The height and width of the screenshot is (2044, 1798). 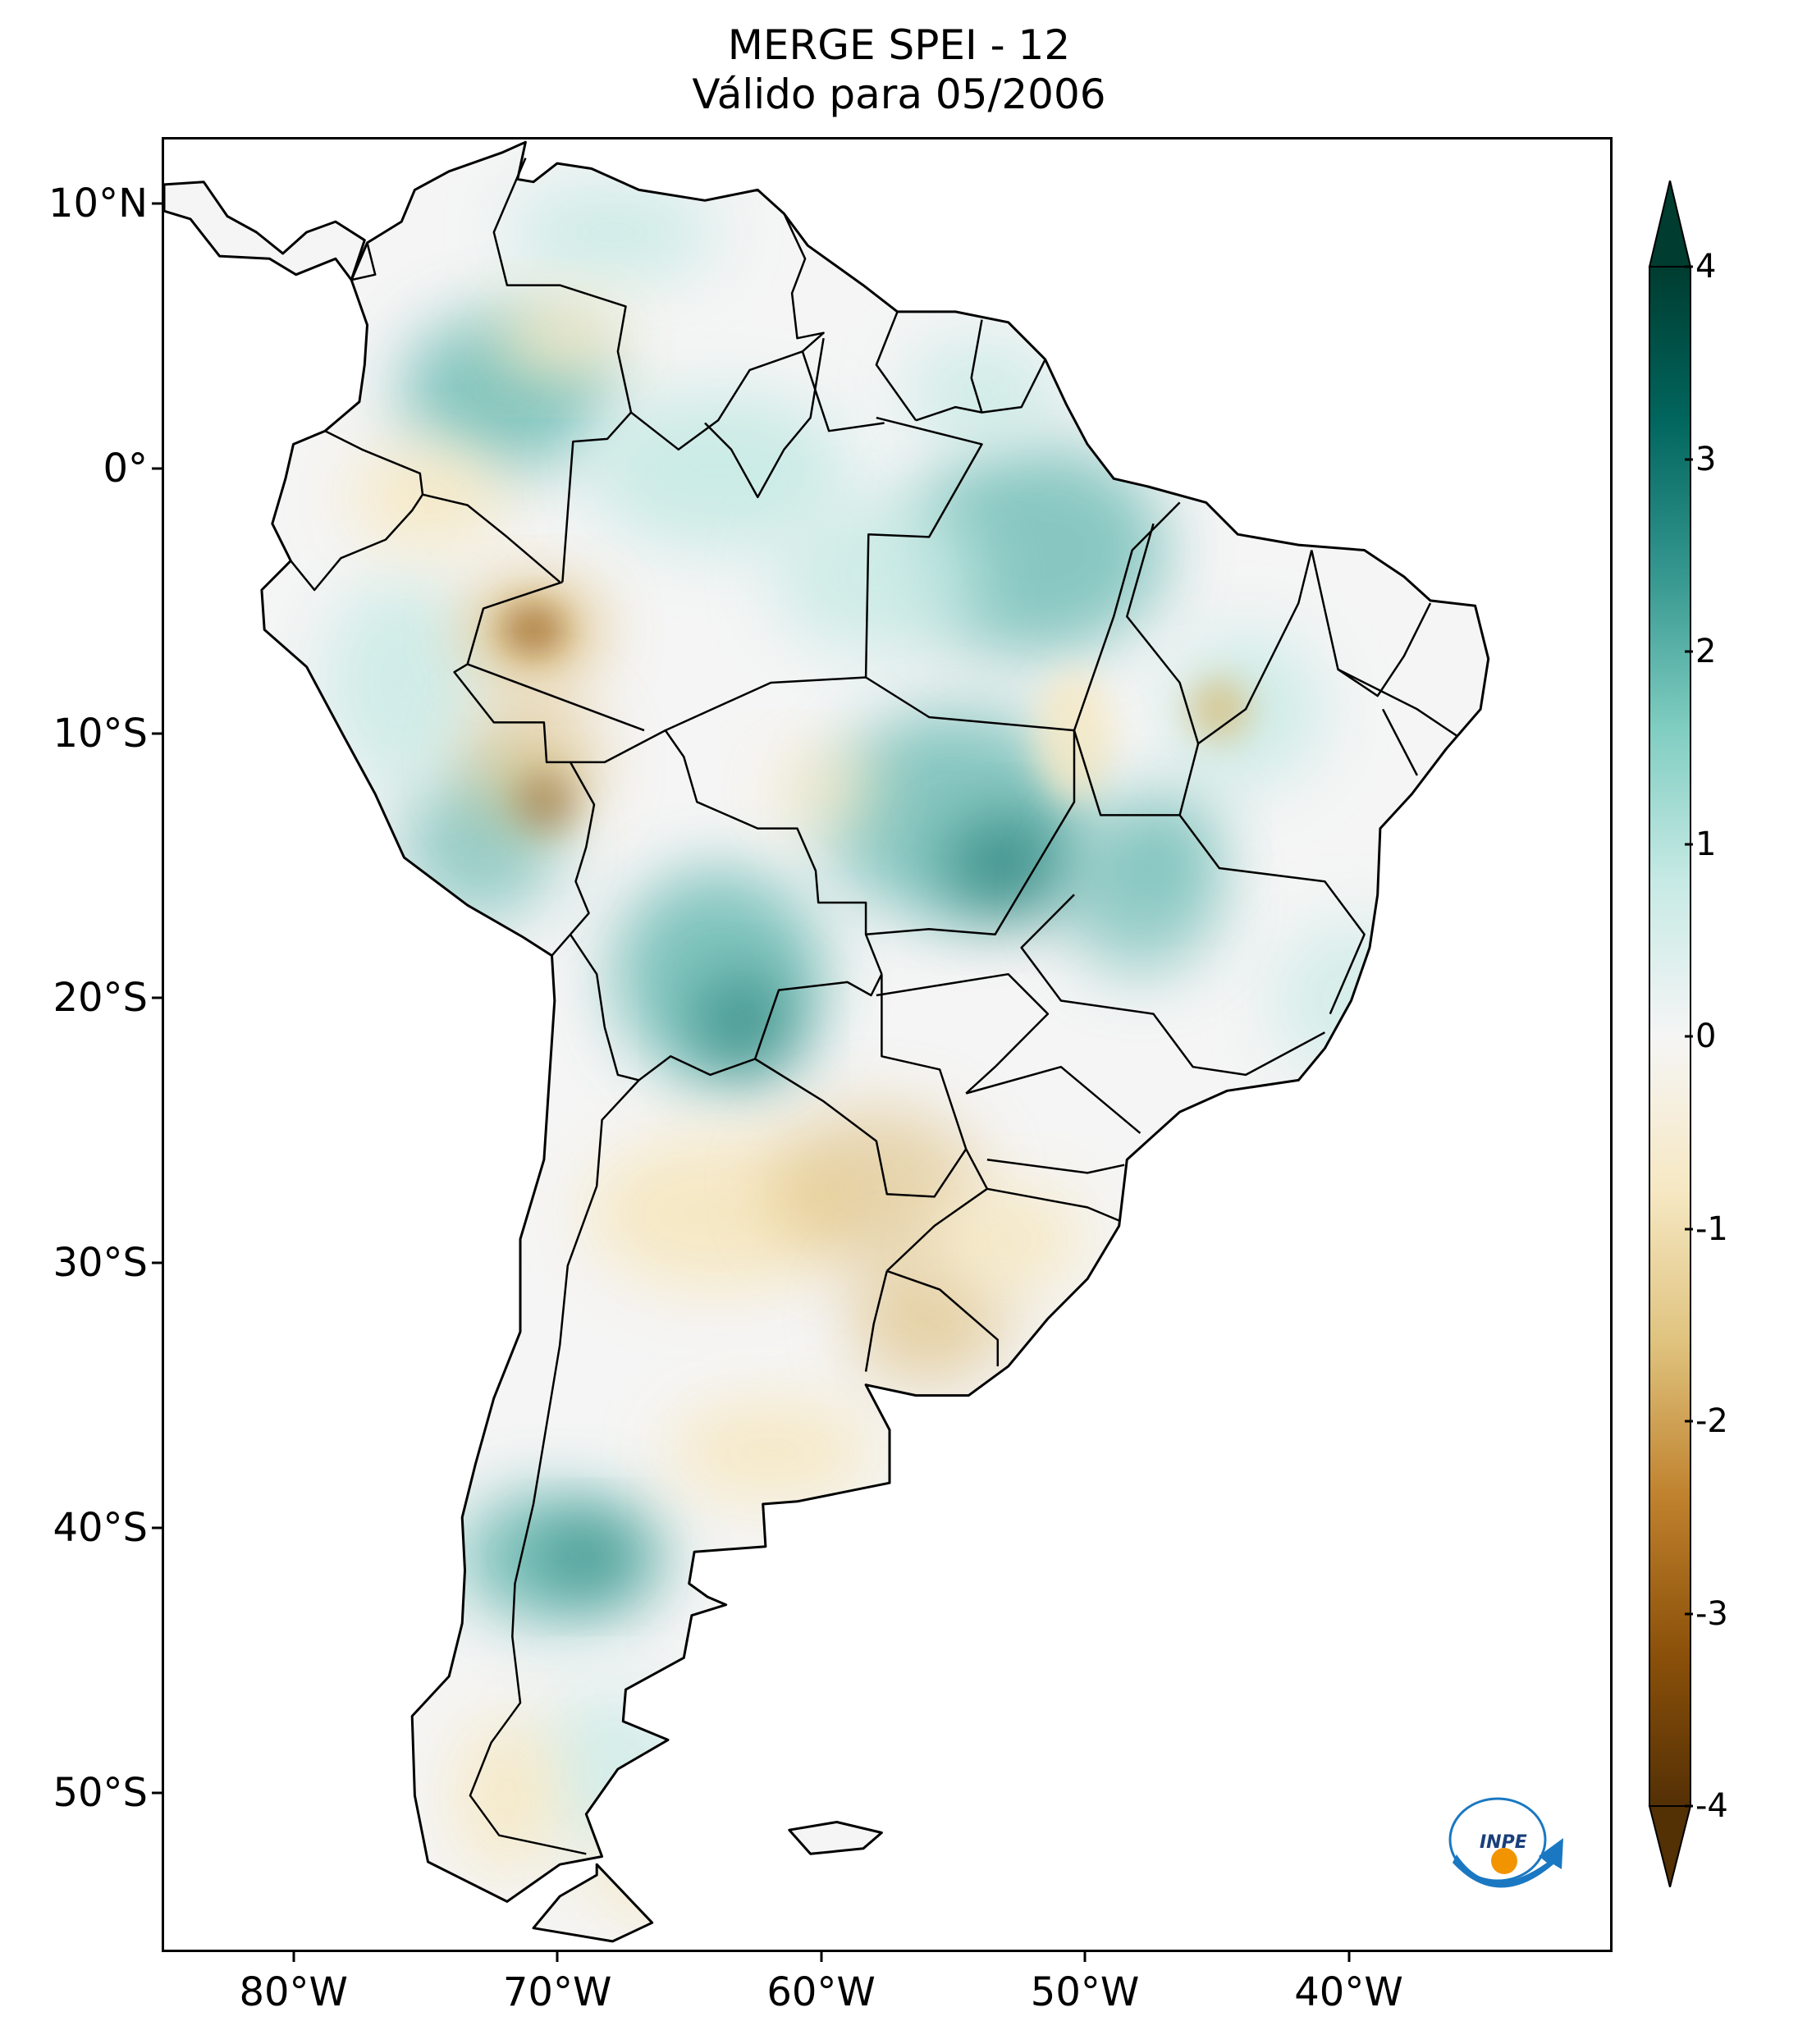 I want to click on colorbar-tick-label: 4, so click(x=1706, y=267).